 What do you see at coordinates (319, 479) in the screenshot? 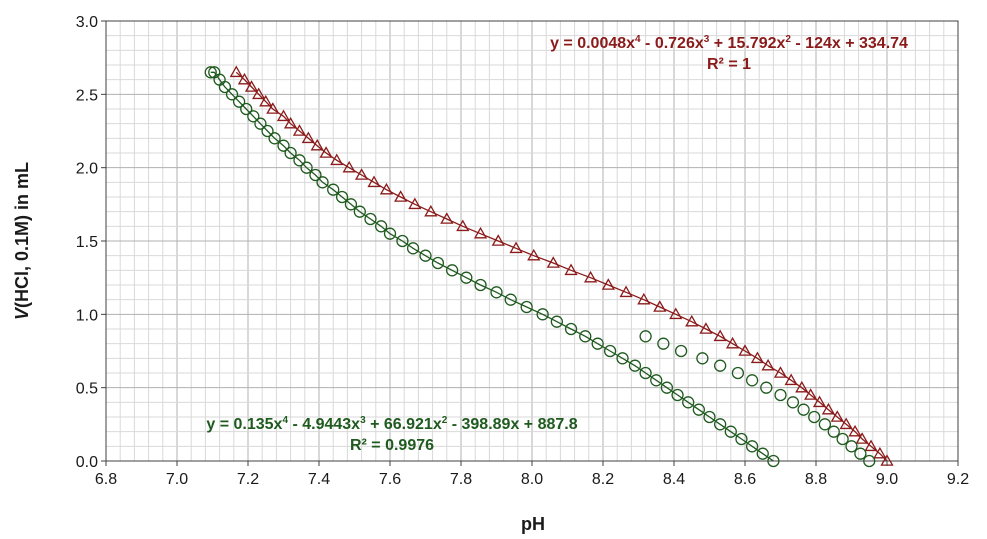
I see `x-tick-label: 7.4` at bounding box center [319, 479].